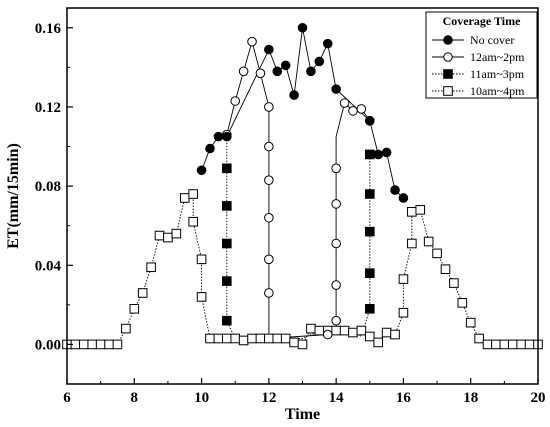 This screenshot has width=550, height=427. I want to click on x-tick-label: 20, so click(538, 398).